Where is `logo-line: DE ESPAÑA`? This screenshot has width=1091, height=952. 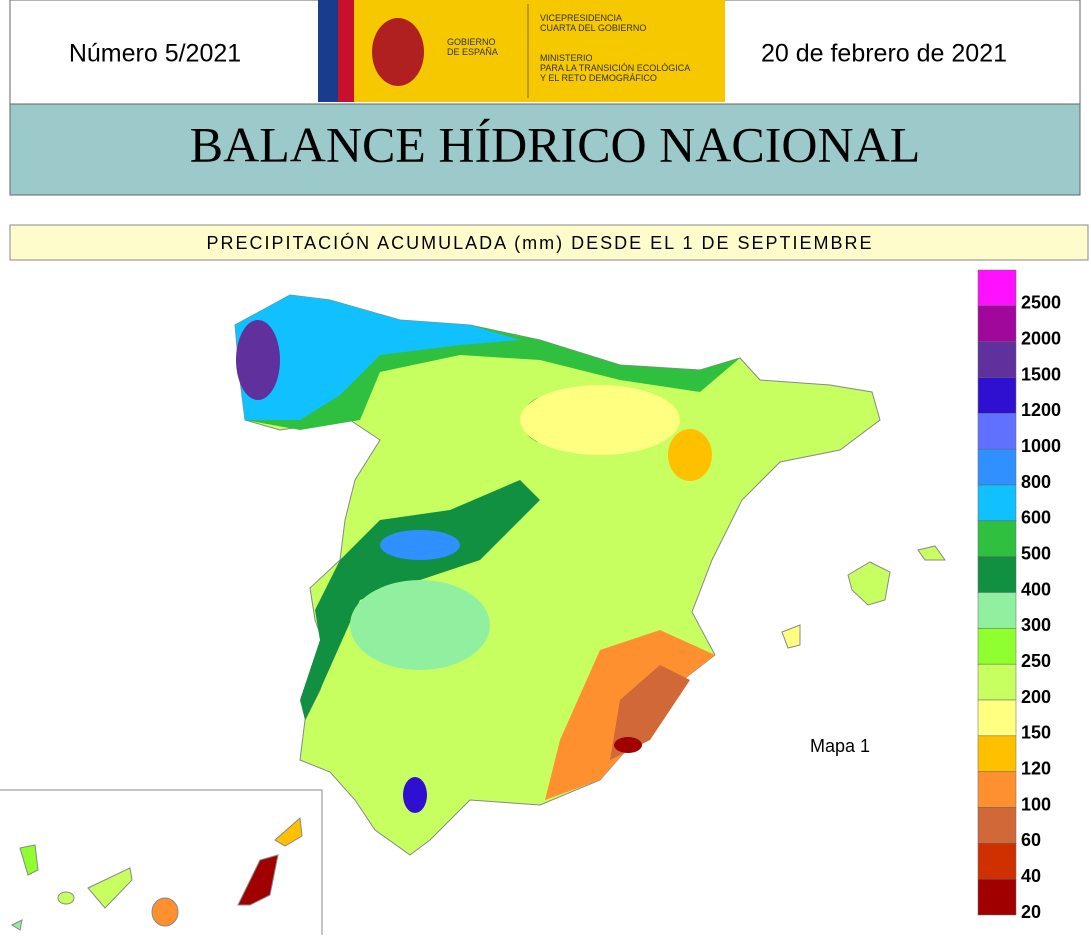
logo-line: DE ESPAÑA is located at coordinates (472, 52).